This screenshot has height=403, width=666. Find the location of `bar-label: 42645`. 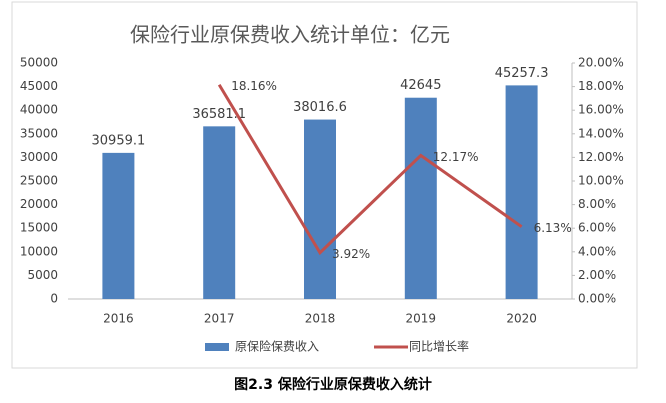

bar-label: 42645 is located at coordinates (420, 85).